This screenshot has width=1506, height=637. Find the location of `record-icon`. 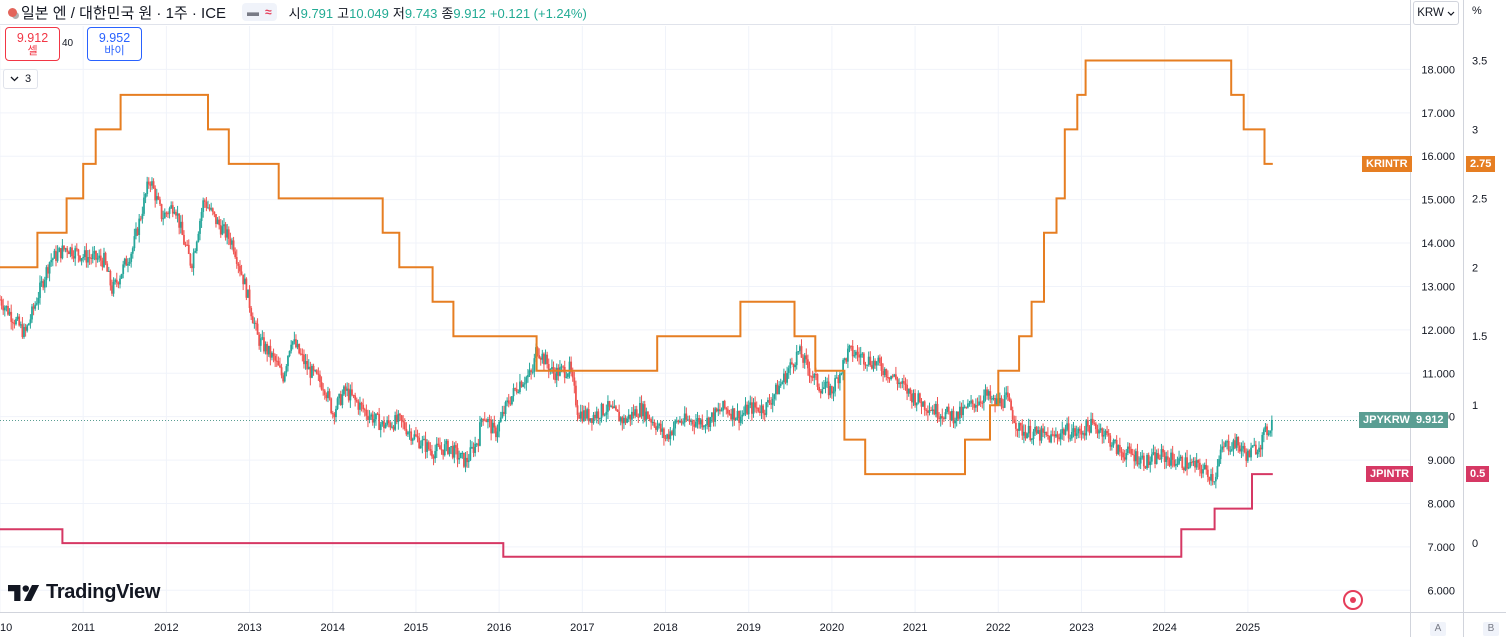

record-icon is located at coordinates (1353, 600).